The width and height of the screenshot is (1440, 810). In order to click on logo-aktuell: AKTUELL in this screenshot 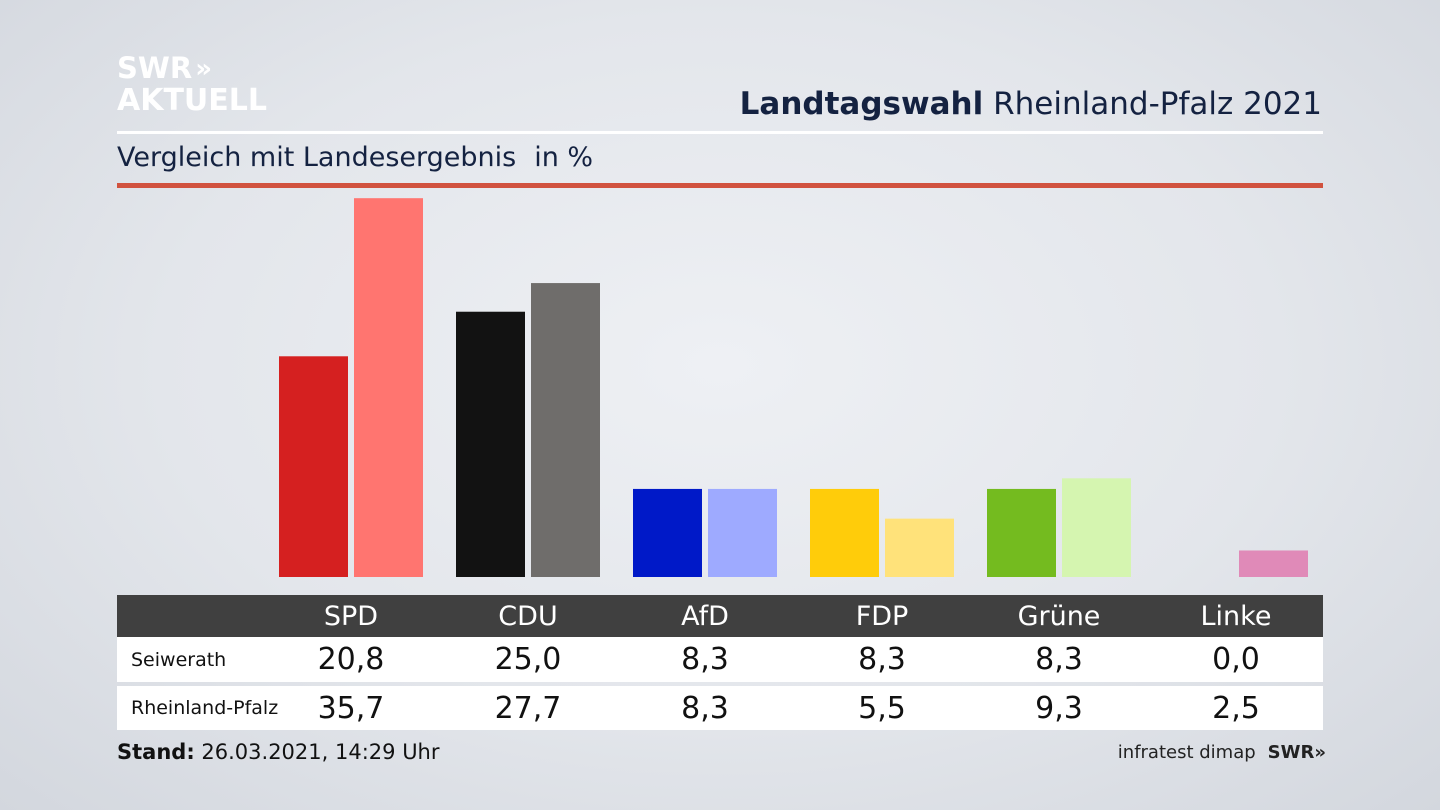, I will do `click(192, 100)`.